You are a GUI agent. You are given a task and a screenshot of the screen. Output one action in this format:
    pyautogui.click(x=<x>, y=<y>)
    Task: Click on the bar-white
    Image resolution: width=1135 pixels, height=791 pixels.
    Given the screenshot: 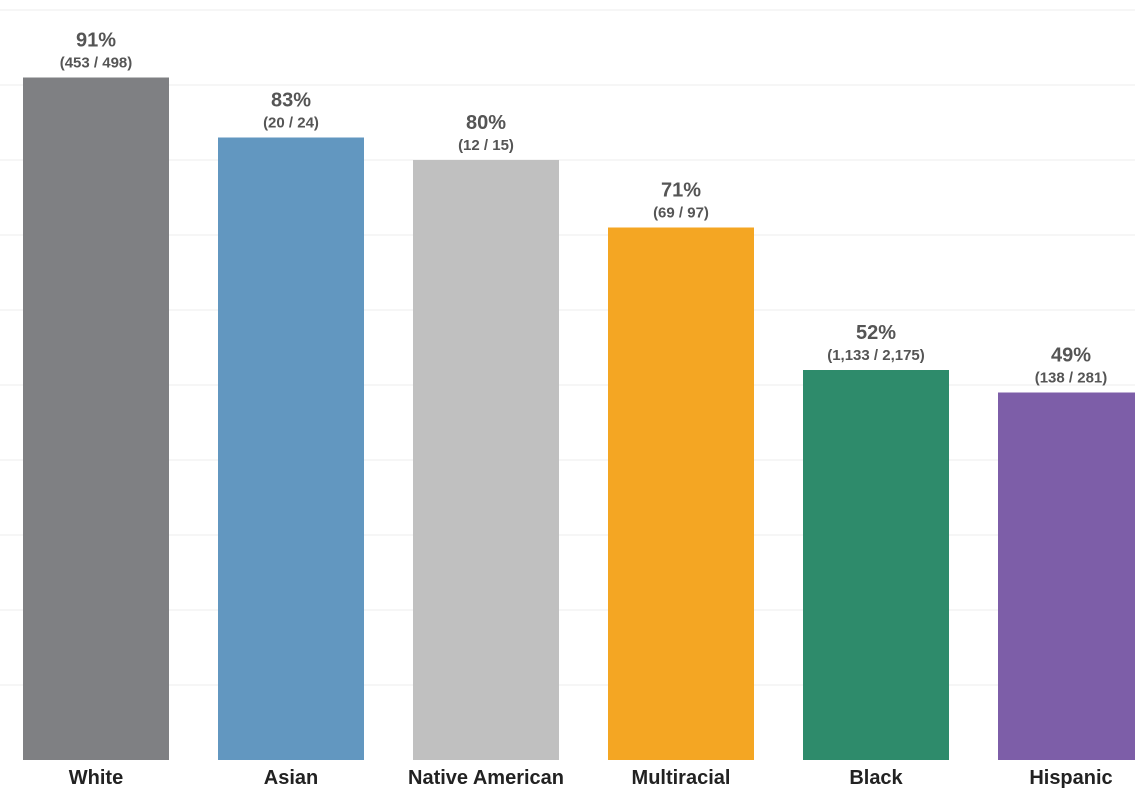 What is the action you would take?
    pyautogui.click(x=96, y=418)
    